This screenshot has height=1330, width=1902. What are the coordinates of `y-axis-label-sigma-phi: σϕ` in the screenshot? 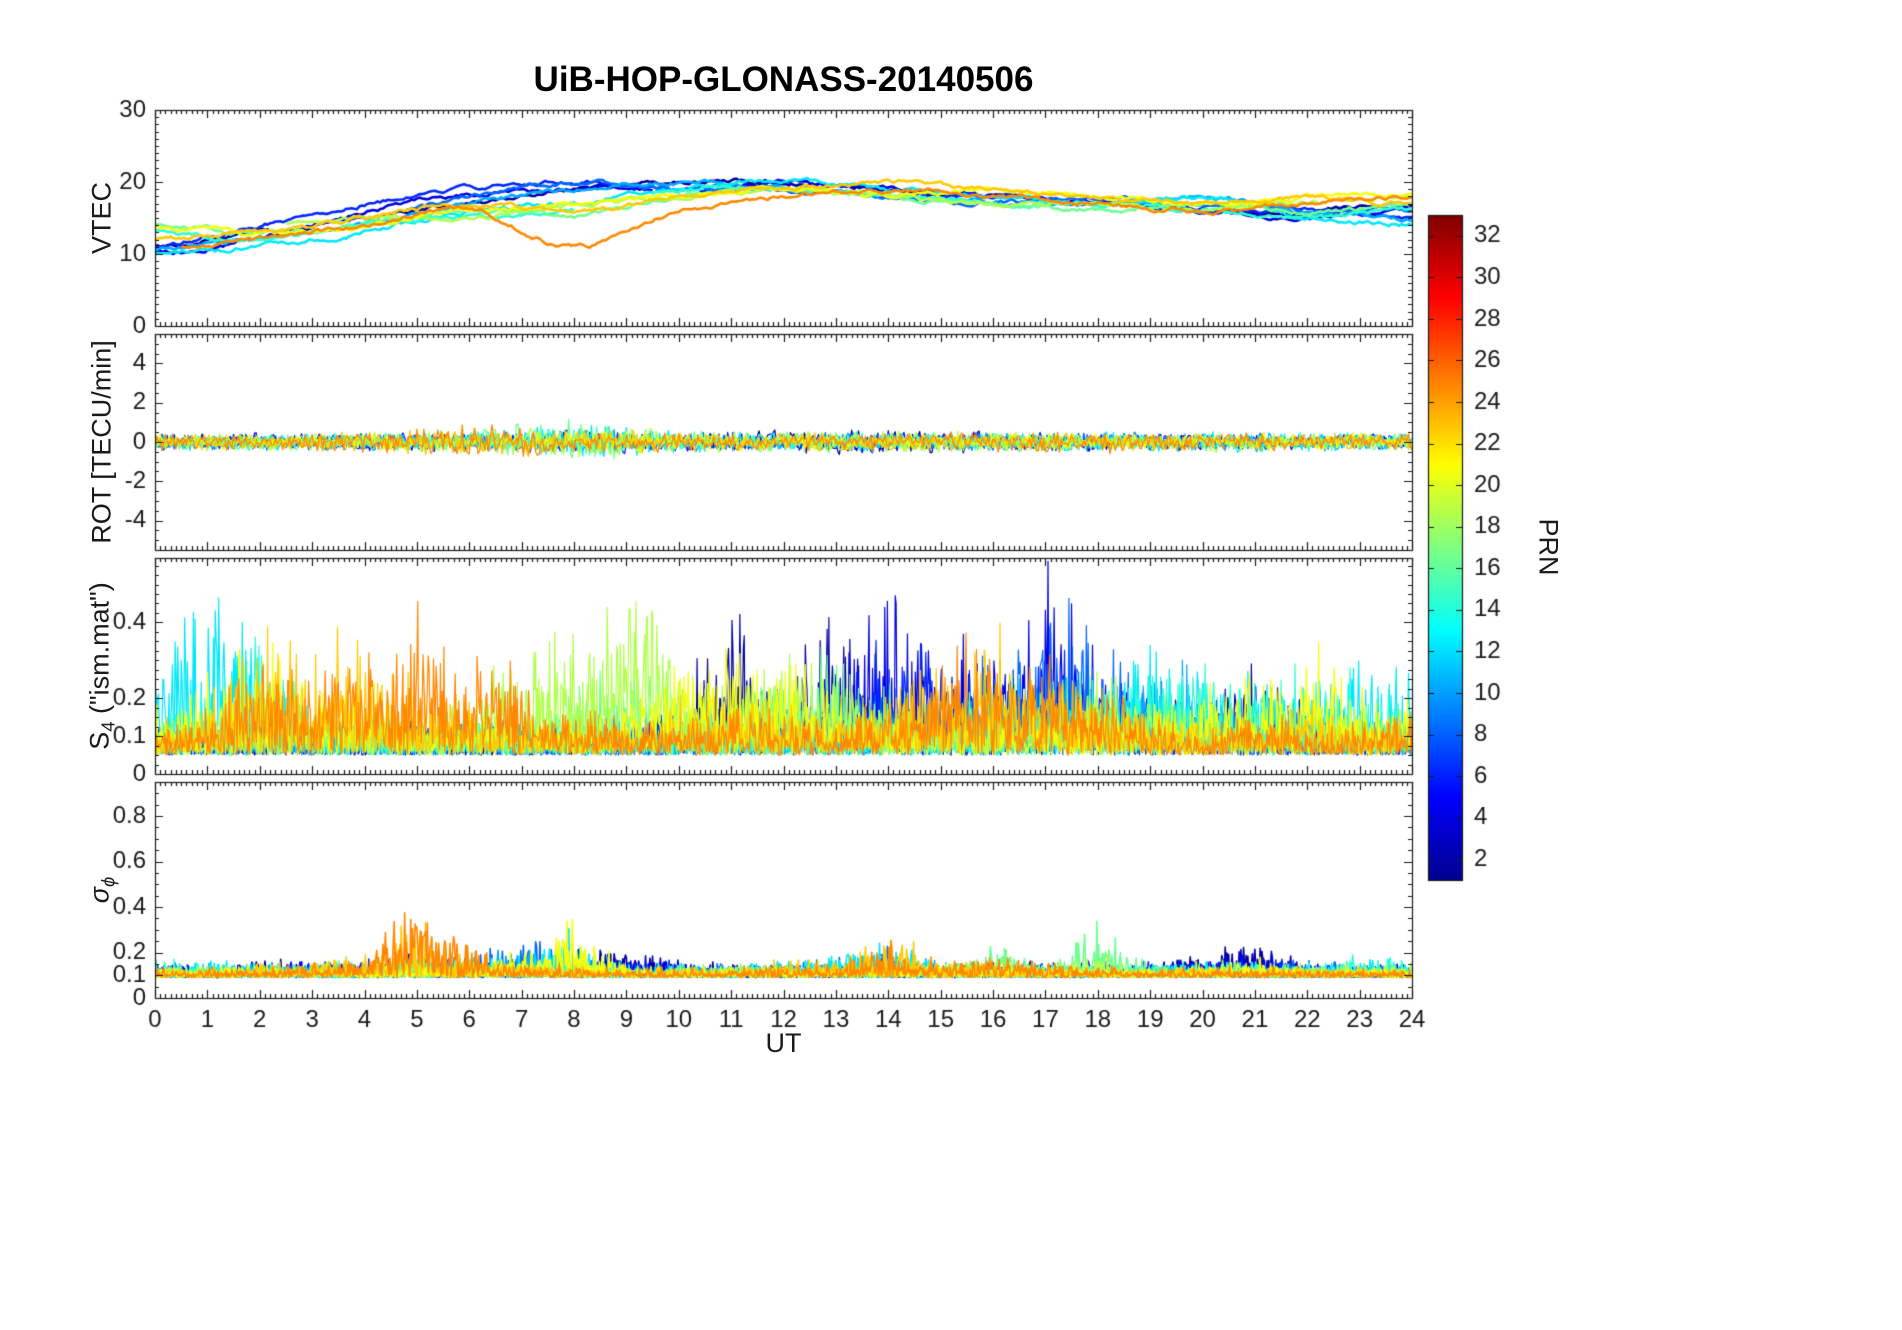 It's located at (101, 890).